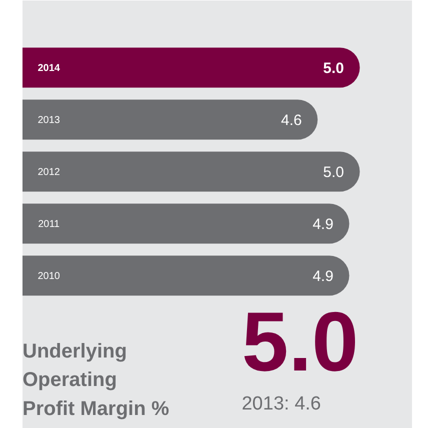 Image resolution: width=425 pixels, height=428 pixels. Describe the element at coordinates (49, 224) in the screenshot. I see `y-tick-label: 2011` at that location.